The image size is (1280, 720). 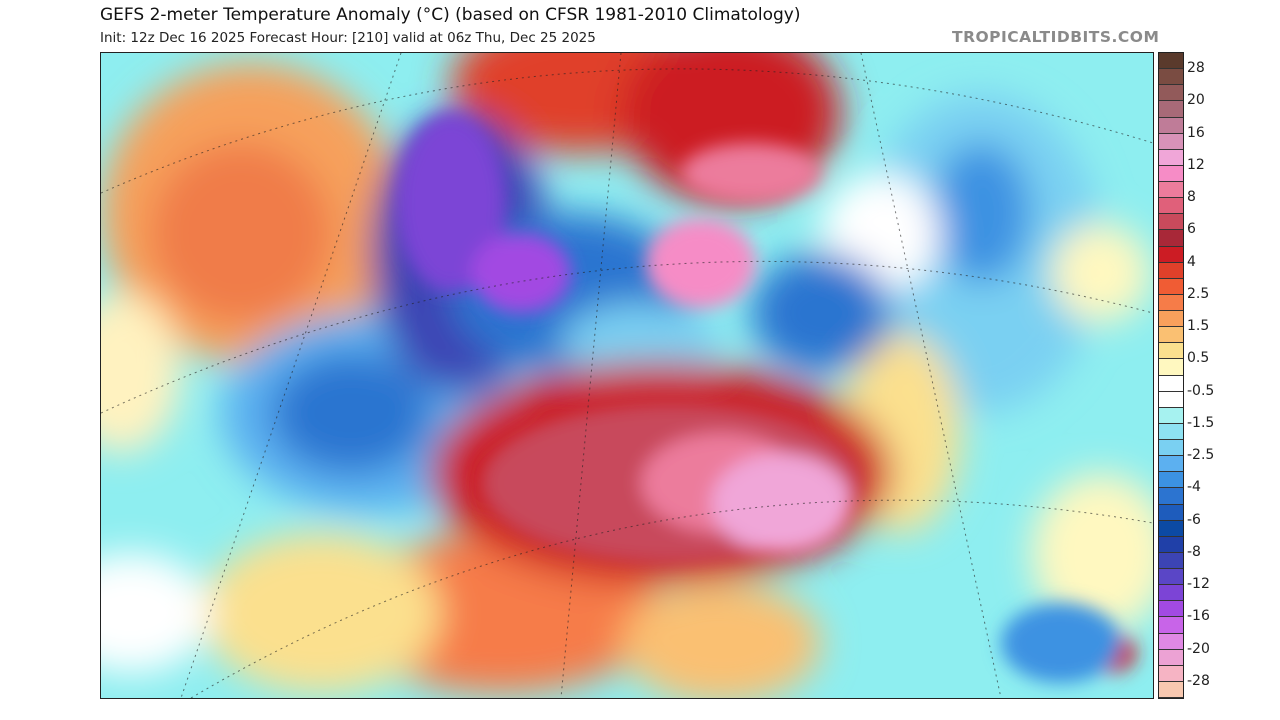 What do you see at coordinates (1191, 197) in the screenshot?
I see `colorbar-label: 8` at bounding box center [1191, 197].